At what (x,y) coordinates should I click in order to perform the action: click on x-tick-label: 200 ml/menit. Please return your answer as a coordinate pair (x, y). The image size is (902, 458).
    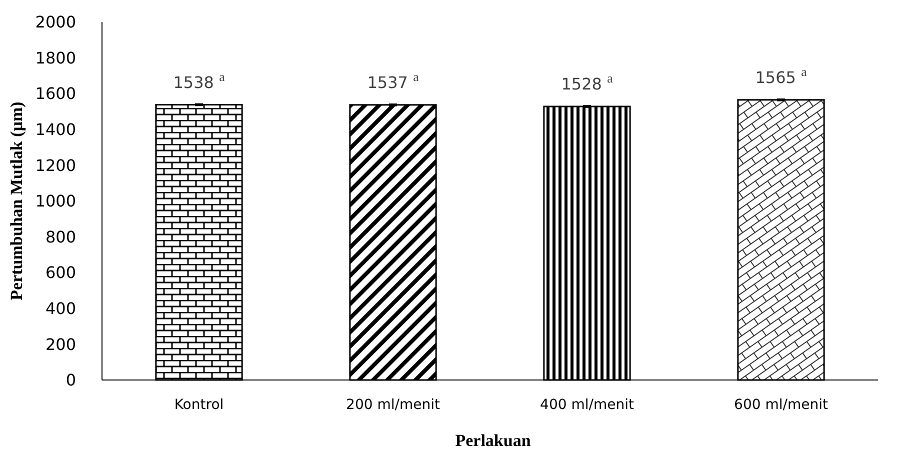
    Looking at the image, I should click on (393, 405).